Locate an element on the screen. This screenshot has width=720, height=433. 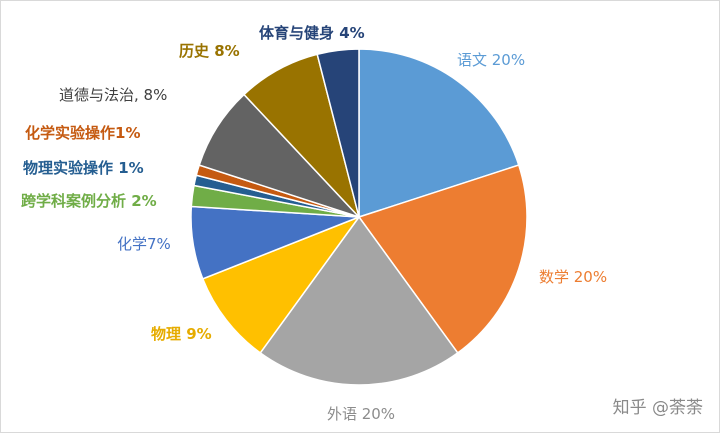
slice-label: 体育与健身 4% is located at coordinates (312, 33).